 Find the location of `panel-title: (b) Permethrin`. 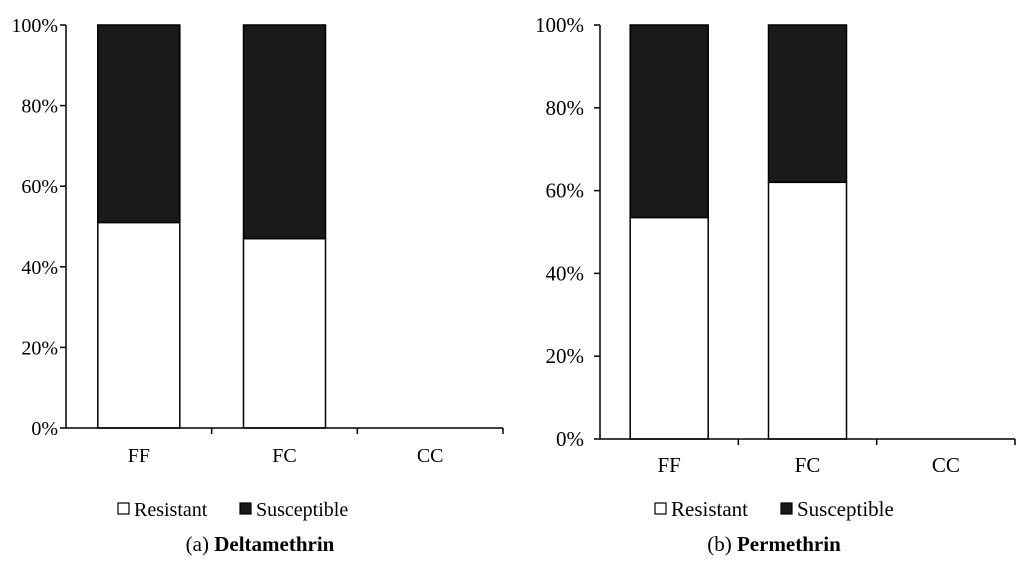

panel-title: (b) Permethrin is located at coordinates (774, 544).